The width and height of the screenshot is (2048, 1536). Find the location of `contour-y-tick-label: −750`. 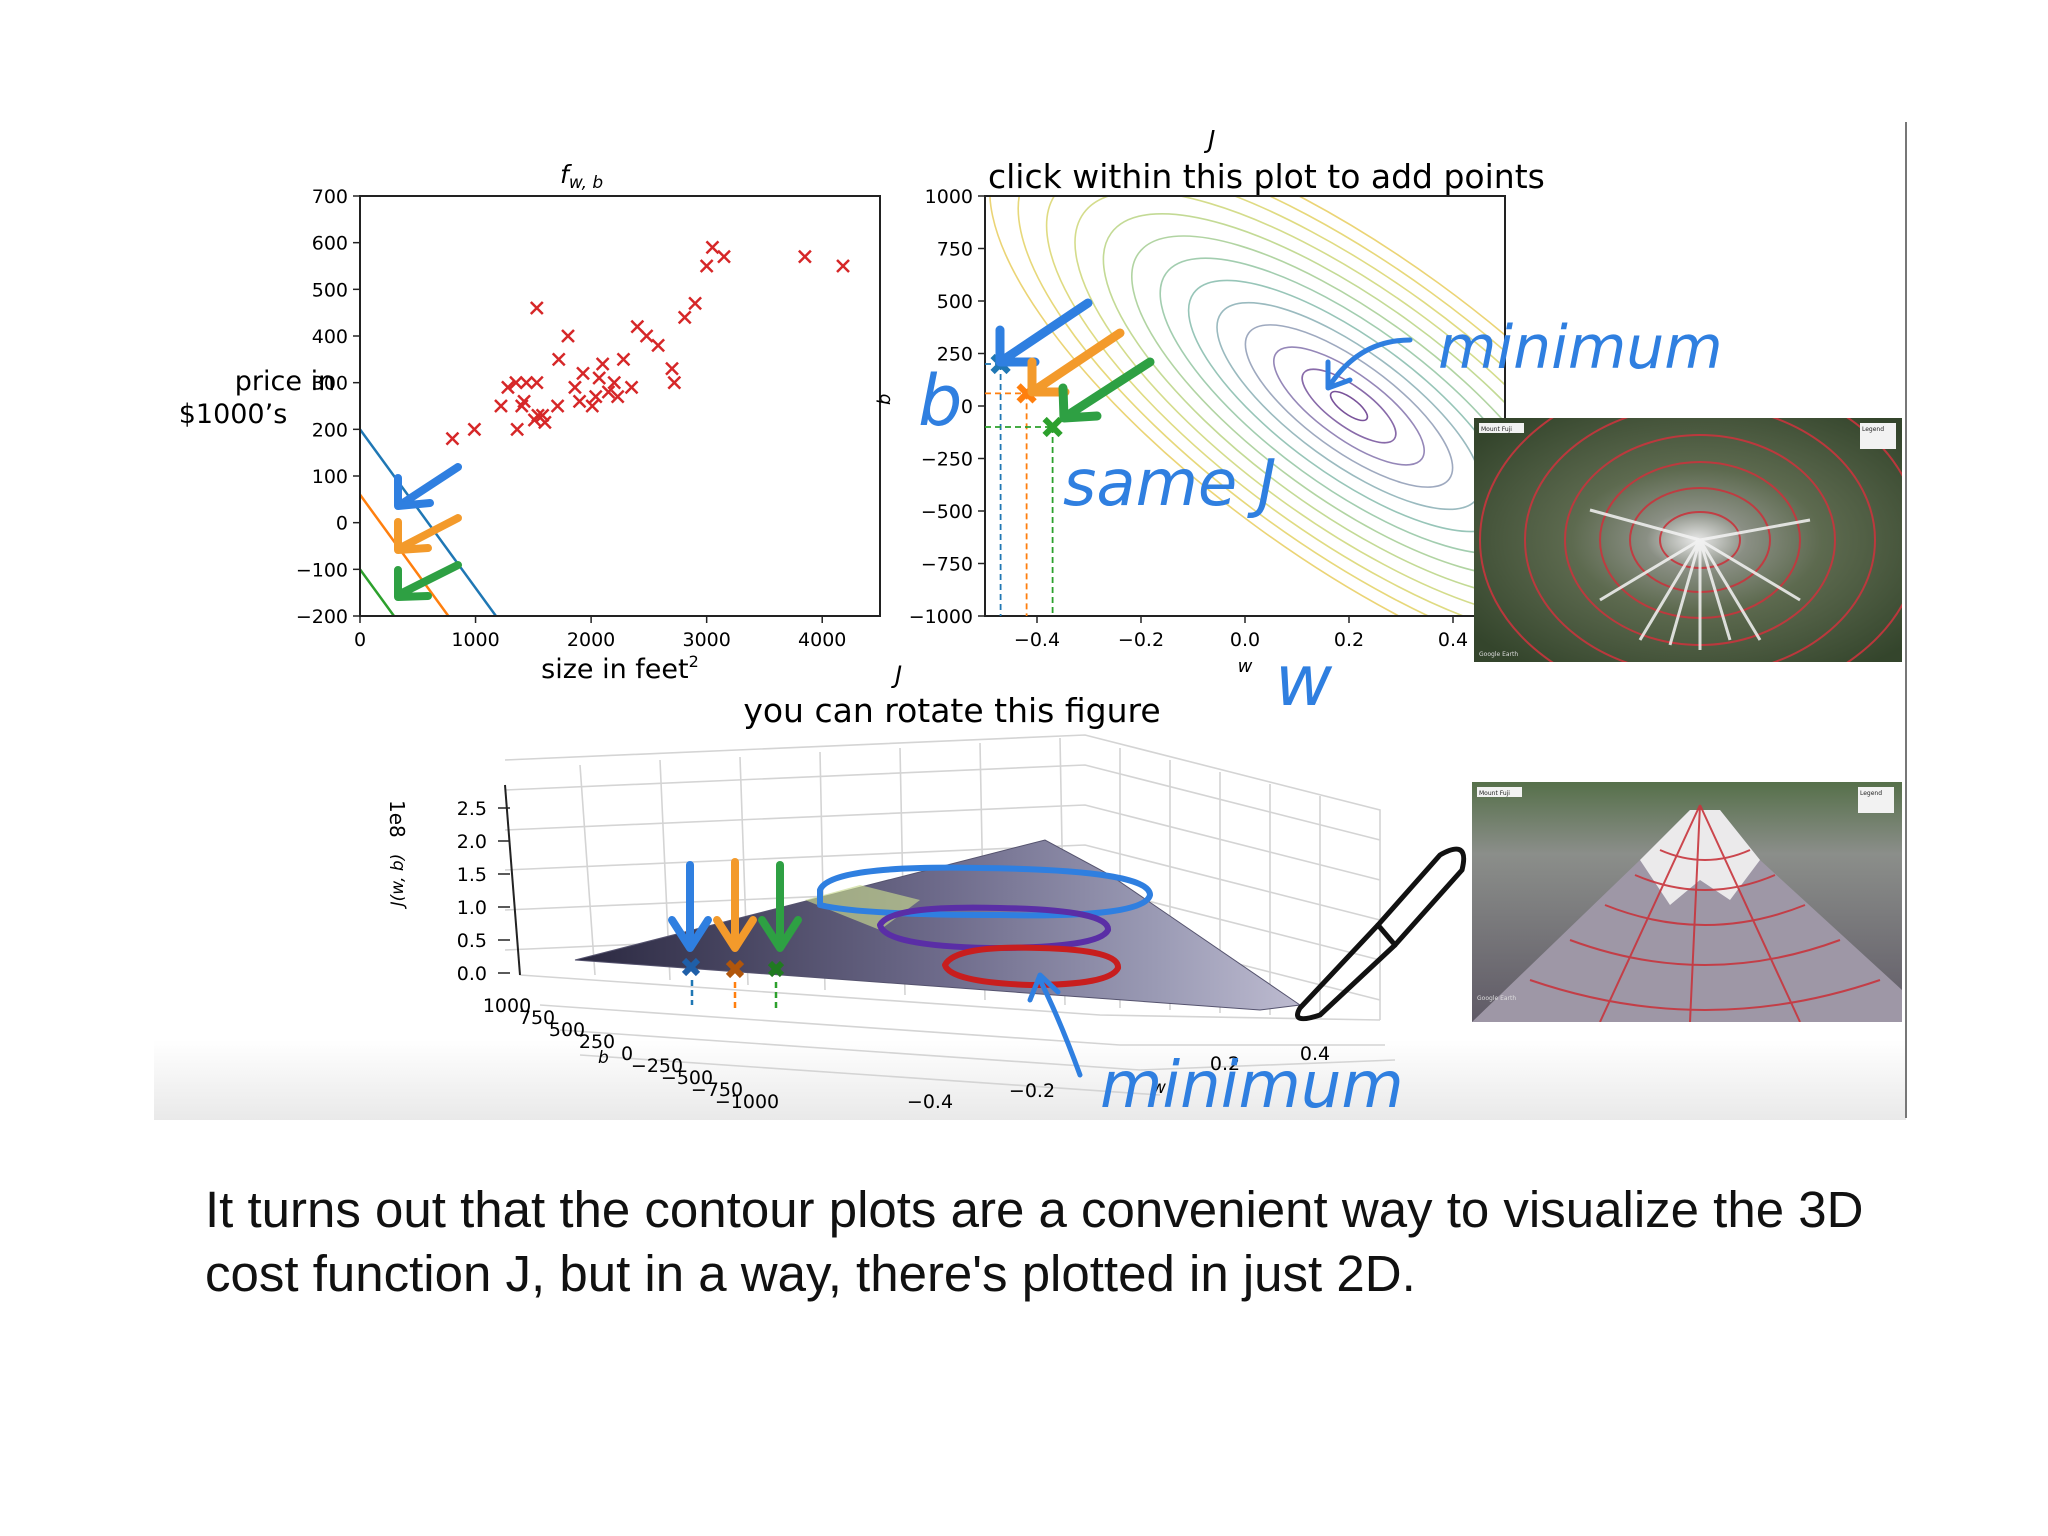

contour-y-tick-label: −750 is located at coordinates (947, 565).